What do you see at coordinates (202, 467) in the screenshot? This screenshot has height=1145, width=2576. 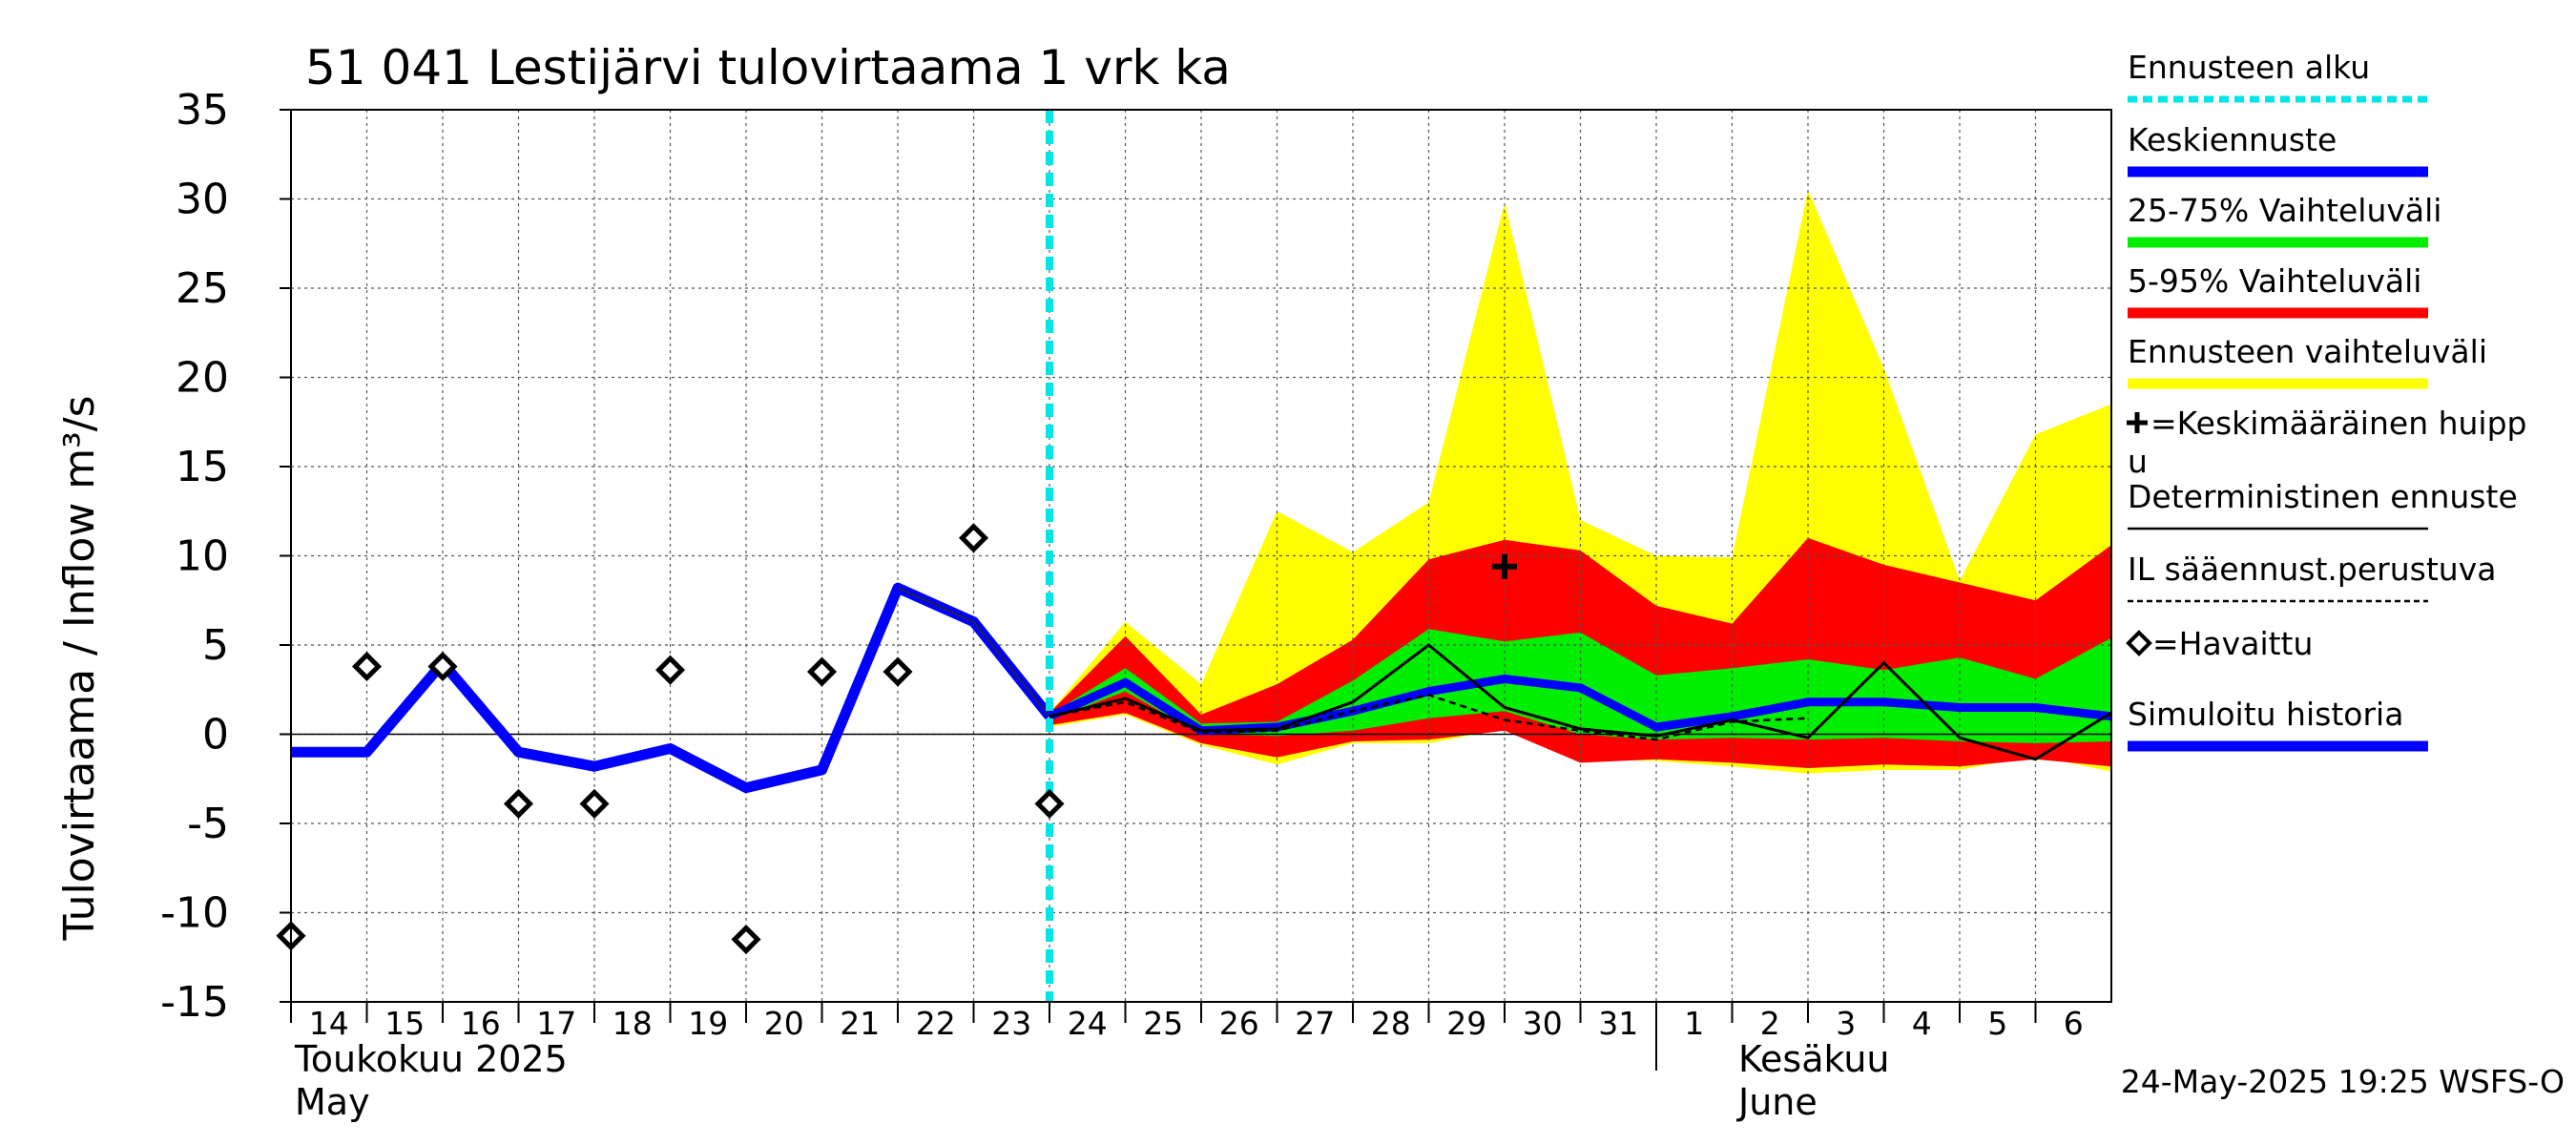 I see `y-tick-label: 15` at bounding box center [202, 467].